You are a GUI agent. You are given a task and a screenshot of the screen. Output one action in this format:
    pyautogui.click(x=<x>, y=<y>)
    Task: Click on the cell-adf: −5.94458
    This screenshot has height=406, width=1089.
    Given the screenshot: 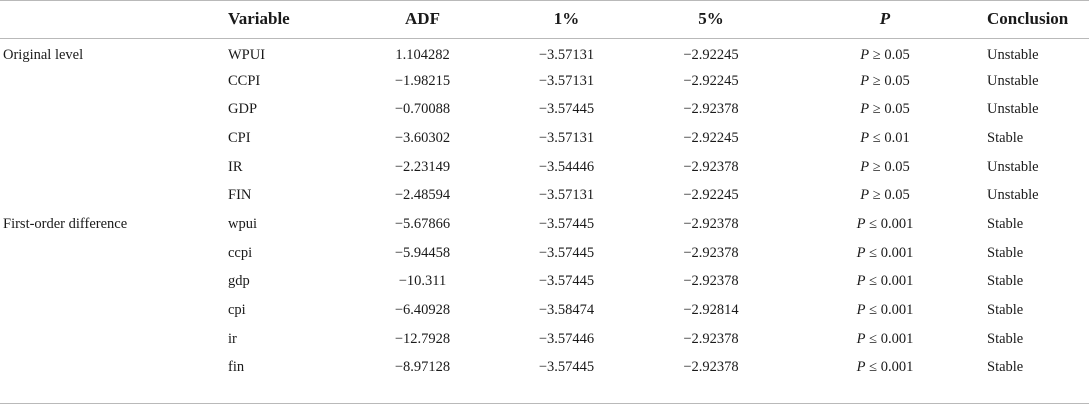 What is the action you would take?
    pyautogui.click(x=422, y=252)
    